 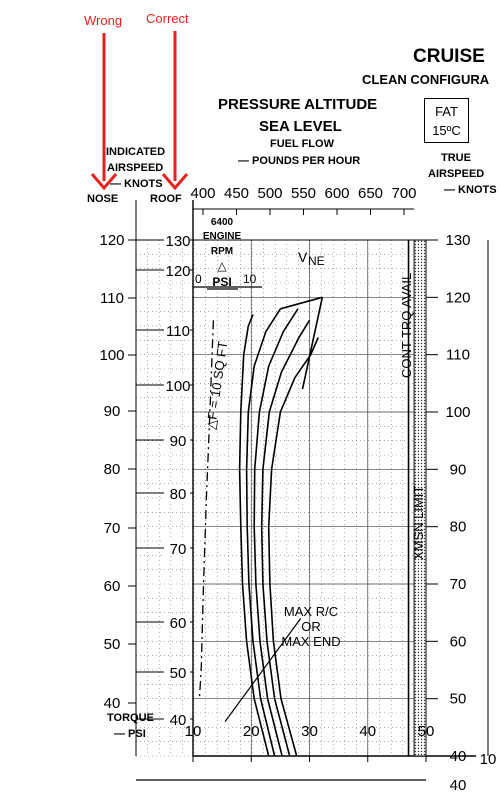 I want to click on engine-rpm-line-1: 6400, so click(x=222, y=222).